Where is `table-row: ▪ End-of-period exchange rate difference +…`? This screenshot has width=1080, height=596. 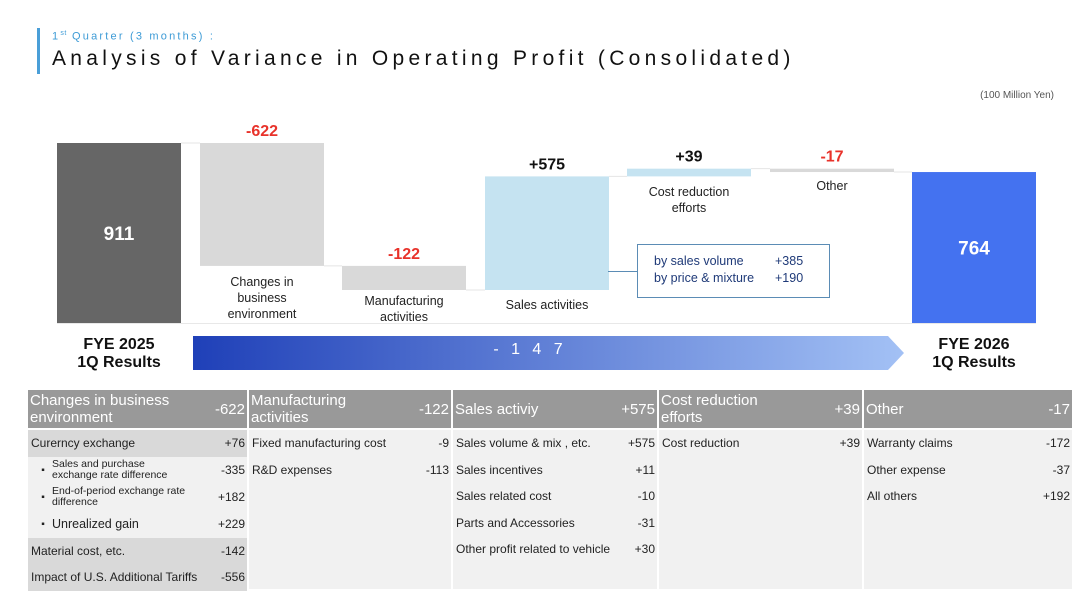 table-row: ▪ End-of-period exchange rate difference +… is located at coordinates (137, 497).